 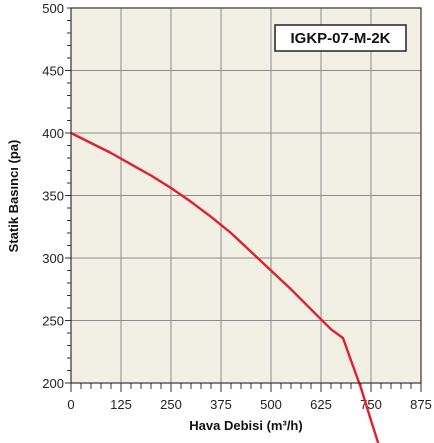 What do you see at coordinates (70, 404) in the screenshot?
I see `x-tick-label: 0` at bounding box center [70, 404].